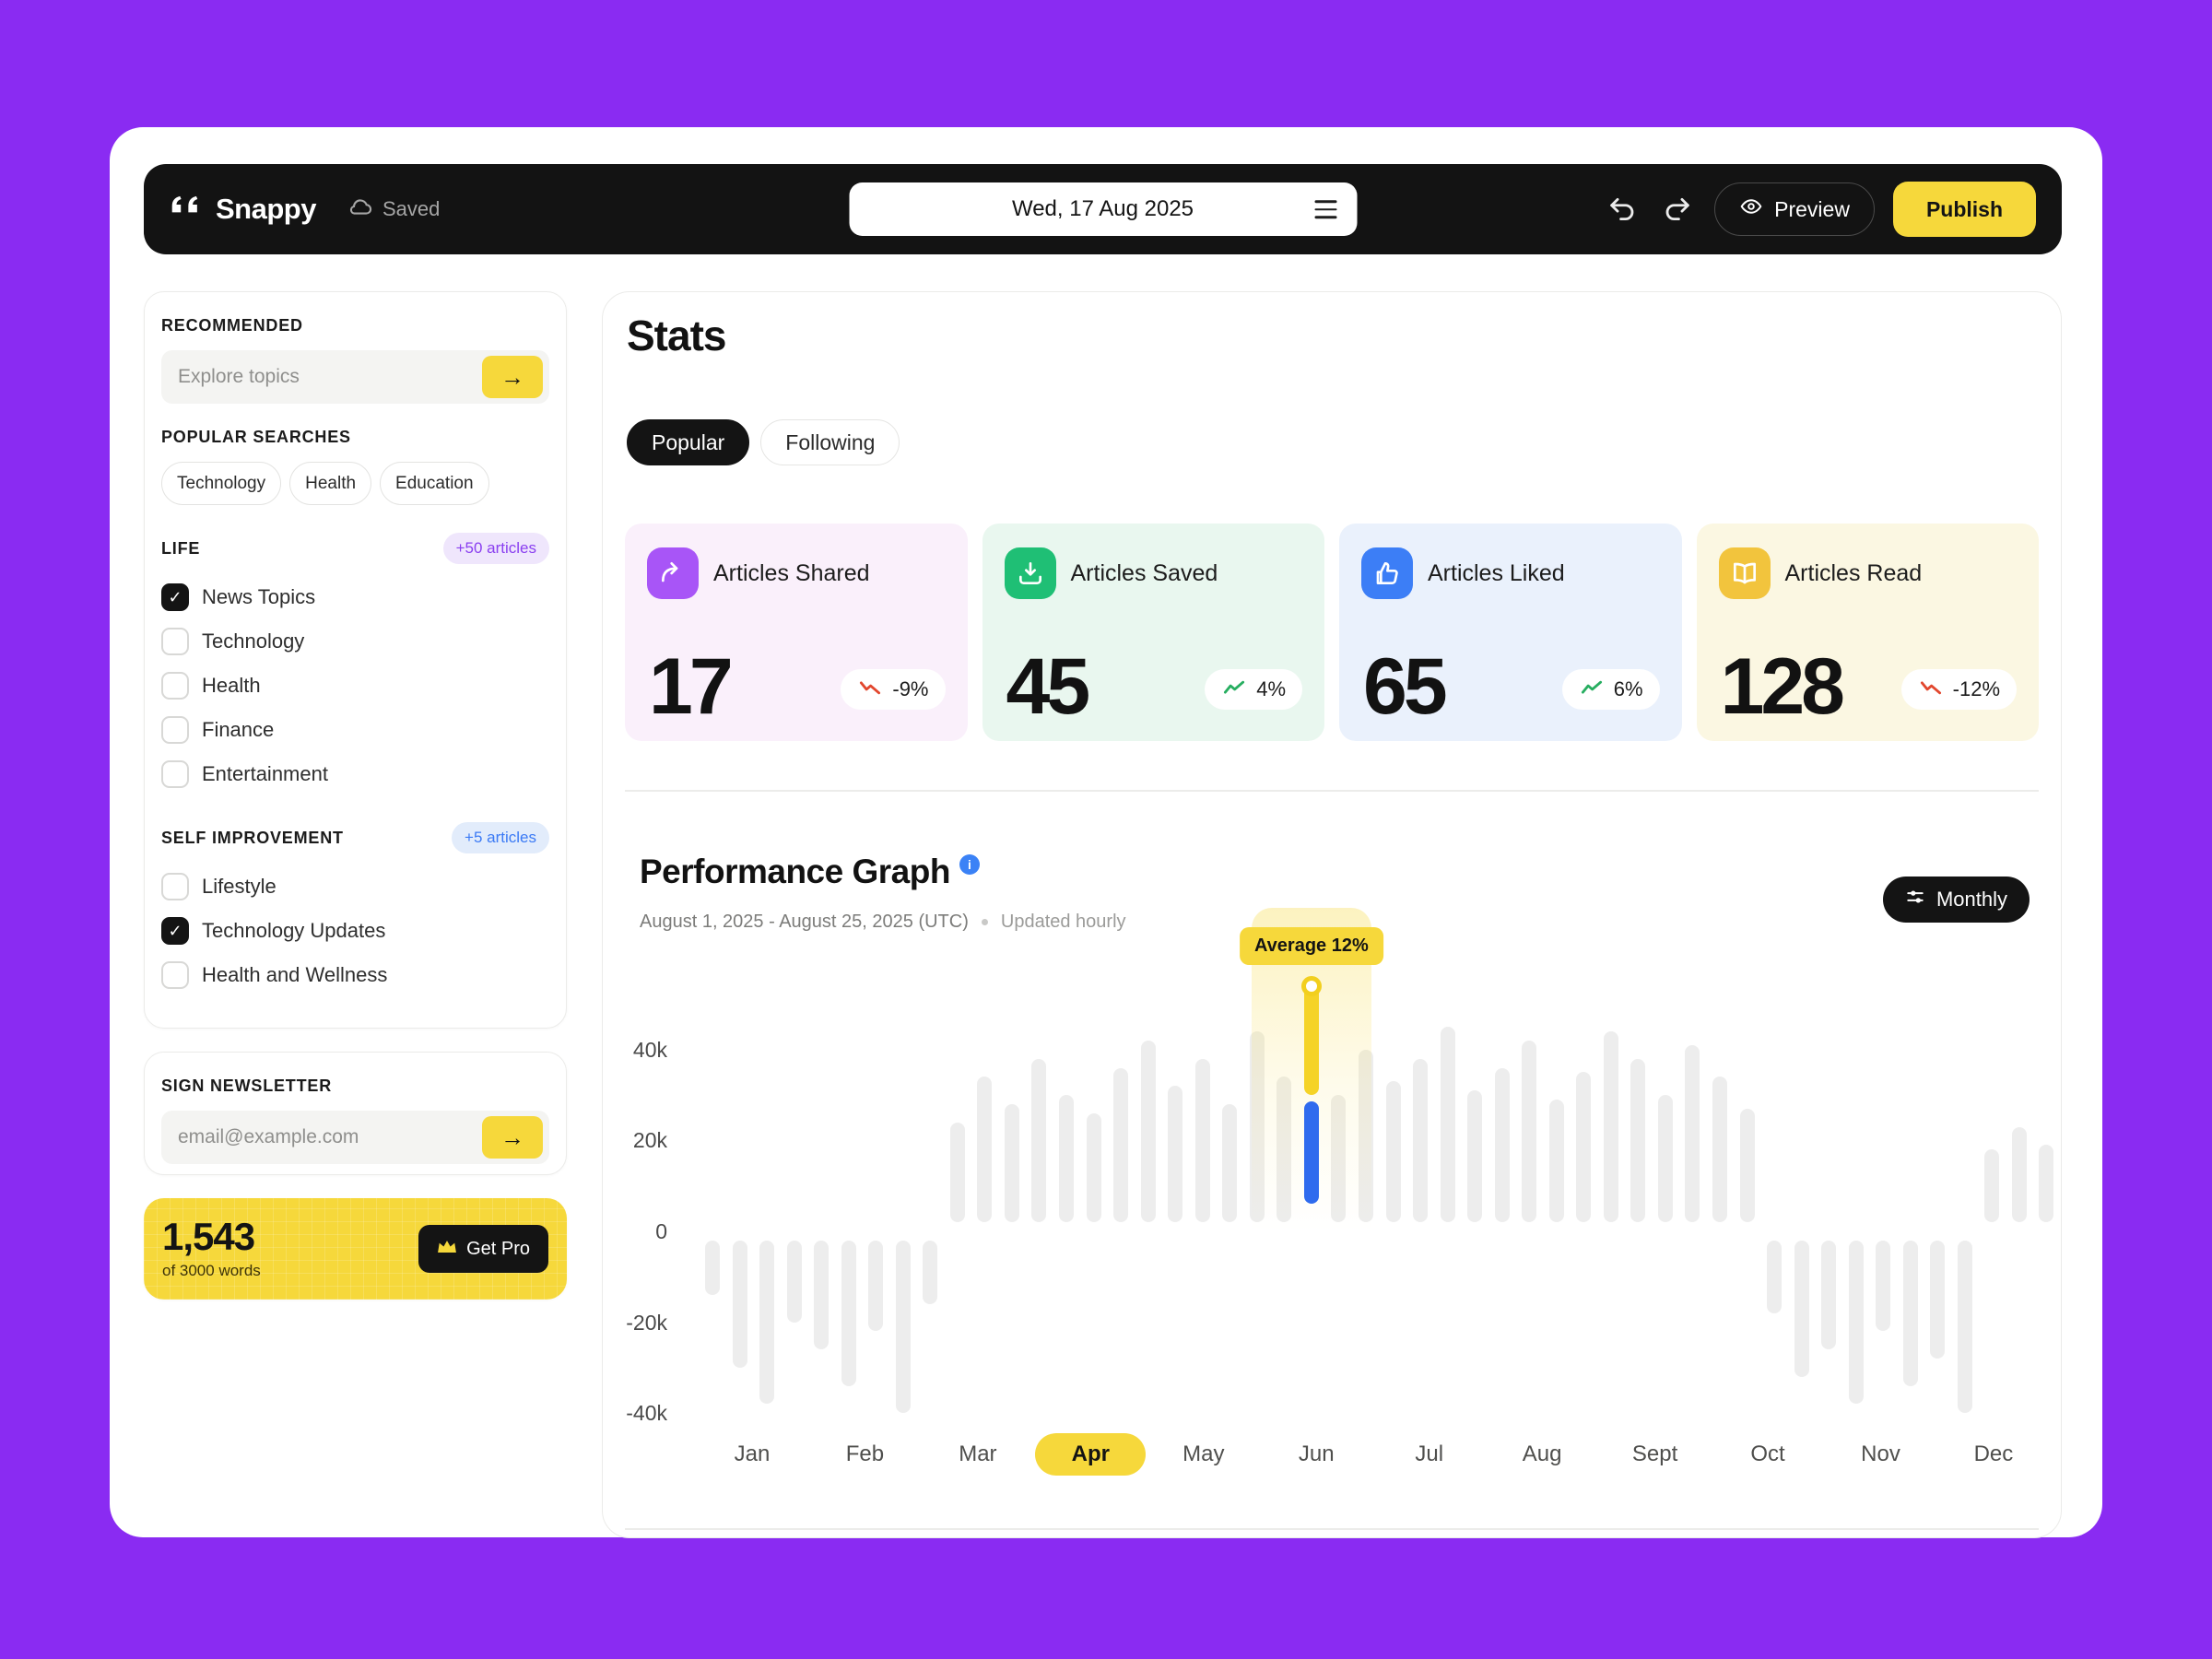 This screenshot has width=2212, height=1659. I want to click on month-label-jan: Jan, so click(752, 1453).